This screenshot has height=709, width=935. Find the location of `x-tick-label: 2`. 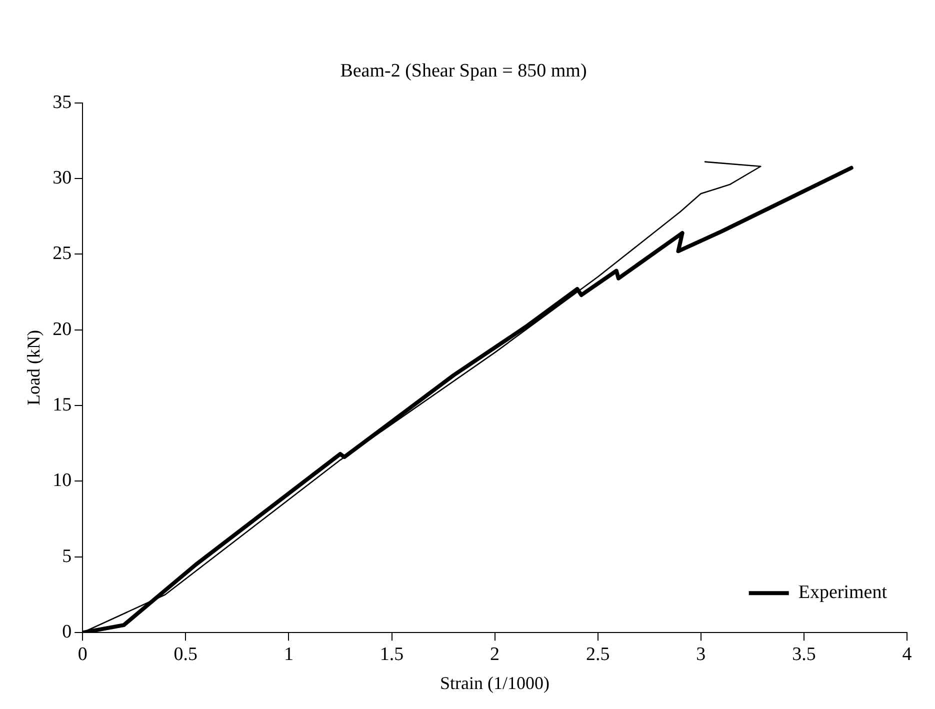

x-tick-label: 2 is located at coordinates (495, 654).